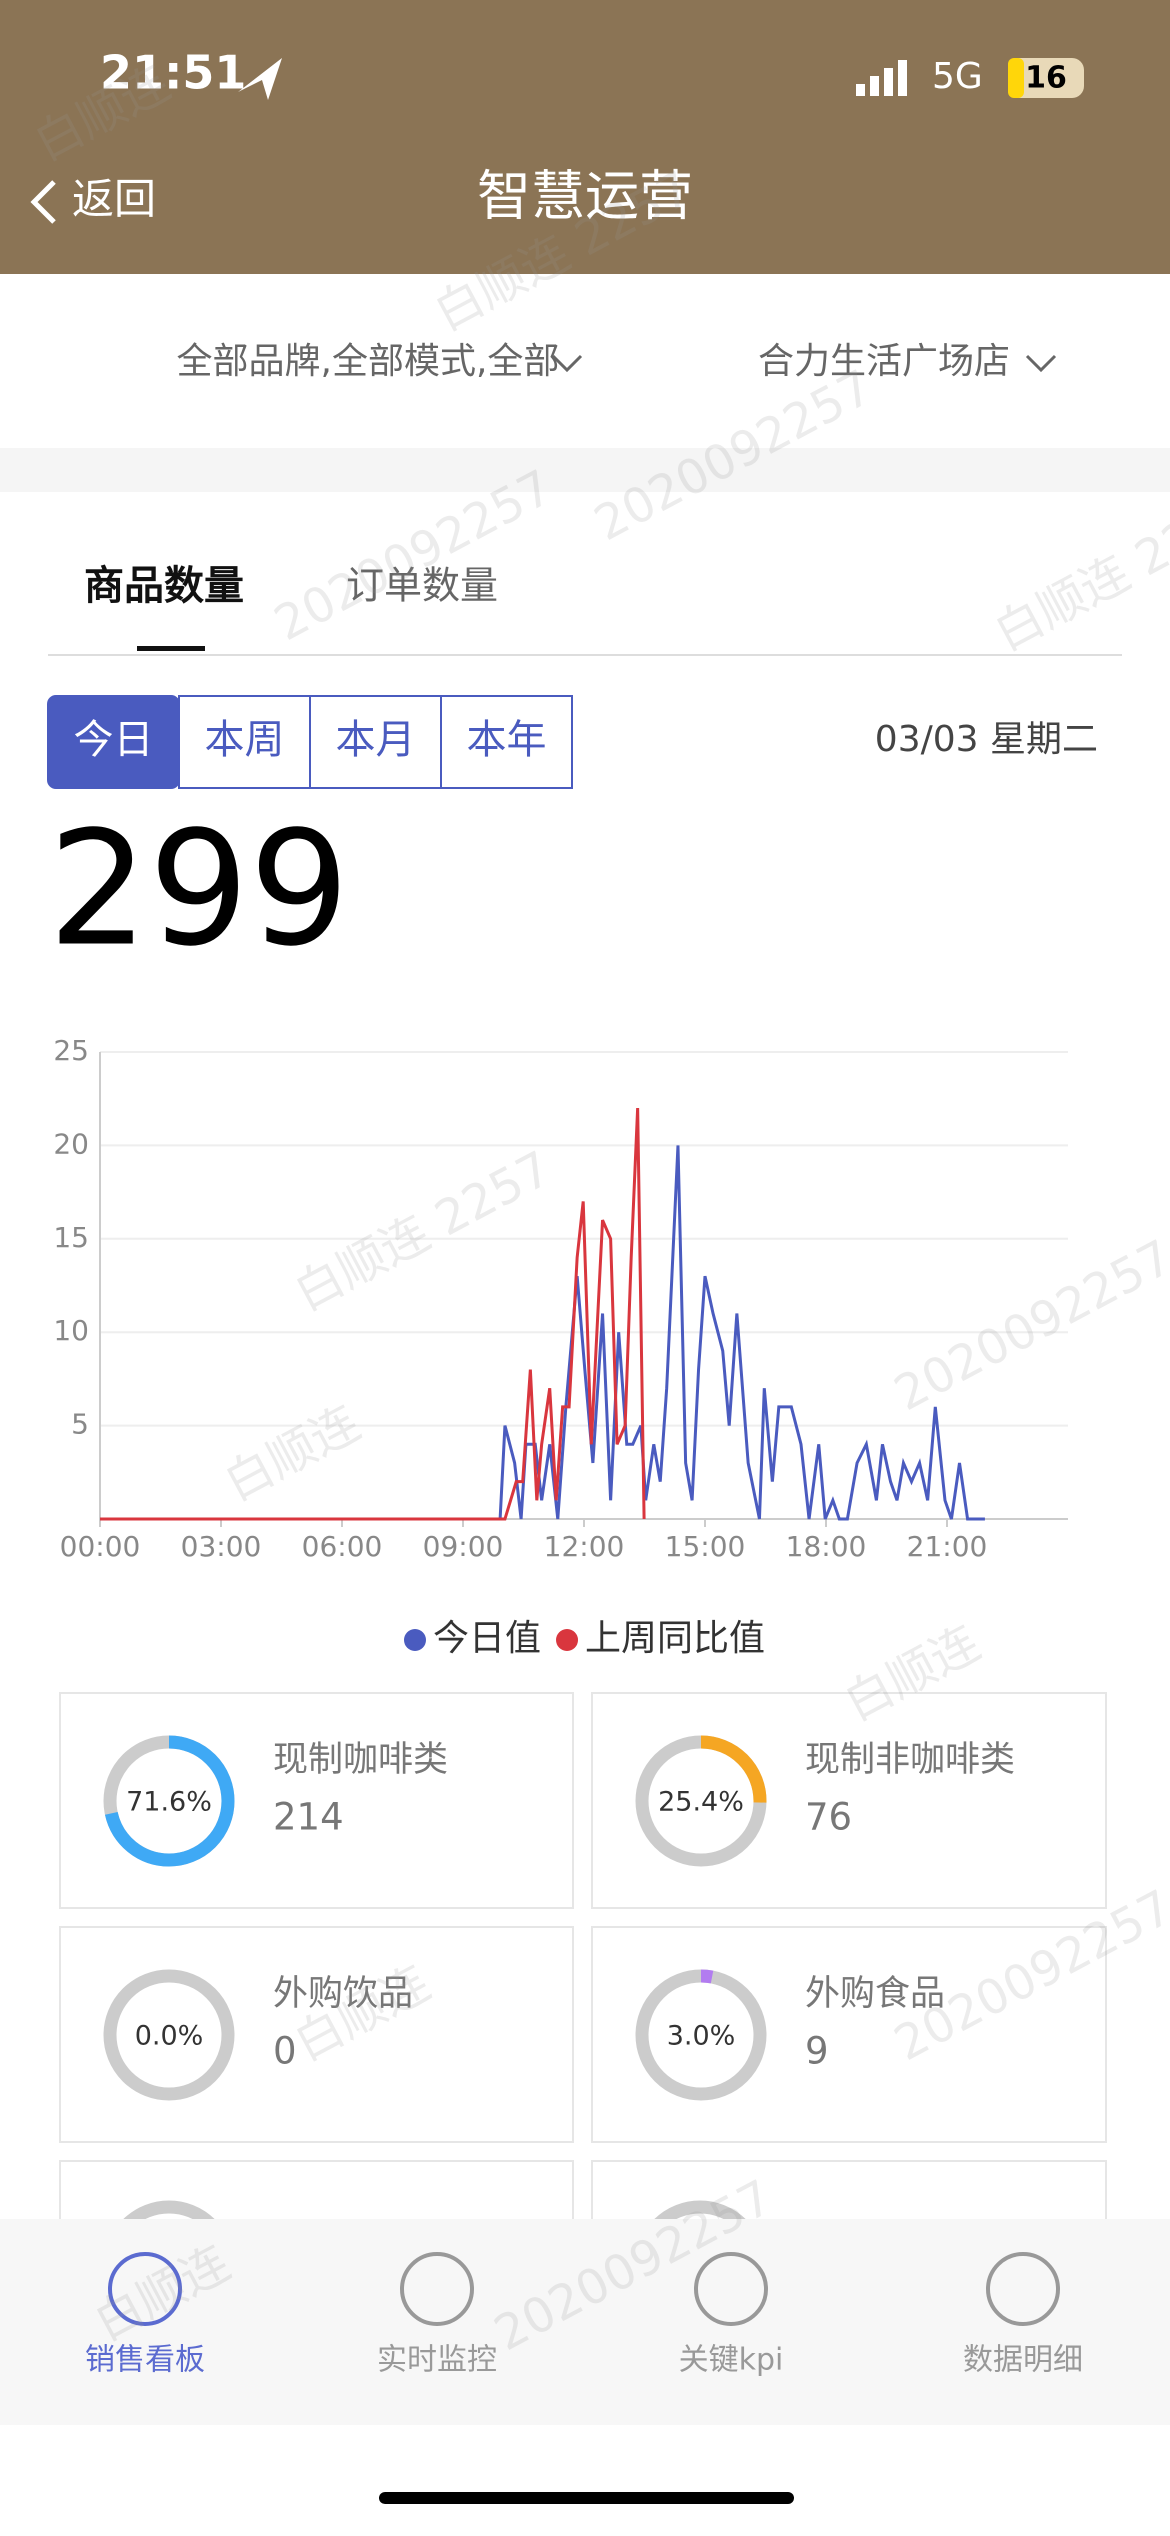 The width and height of the screenshot is (1170, 2536). Describe the element at coordinates (585, 137) in the screenshot. I see `header-bg` at that location.